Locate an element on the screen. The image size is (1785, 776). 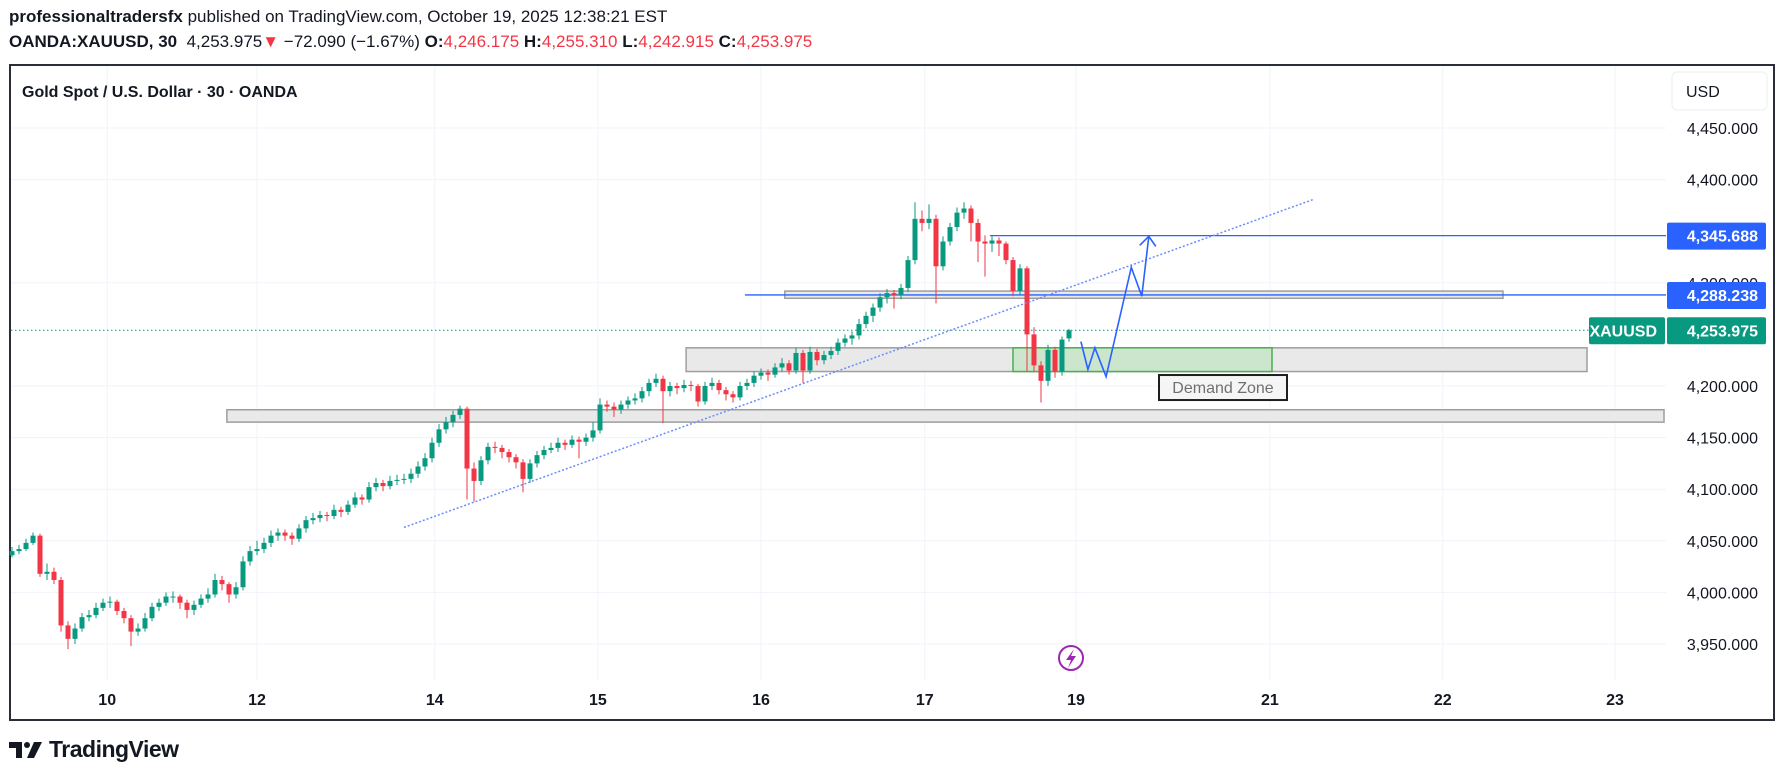
last-price: 4,253.975 is located at coordinates (224, 41).